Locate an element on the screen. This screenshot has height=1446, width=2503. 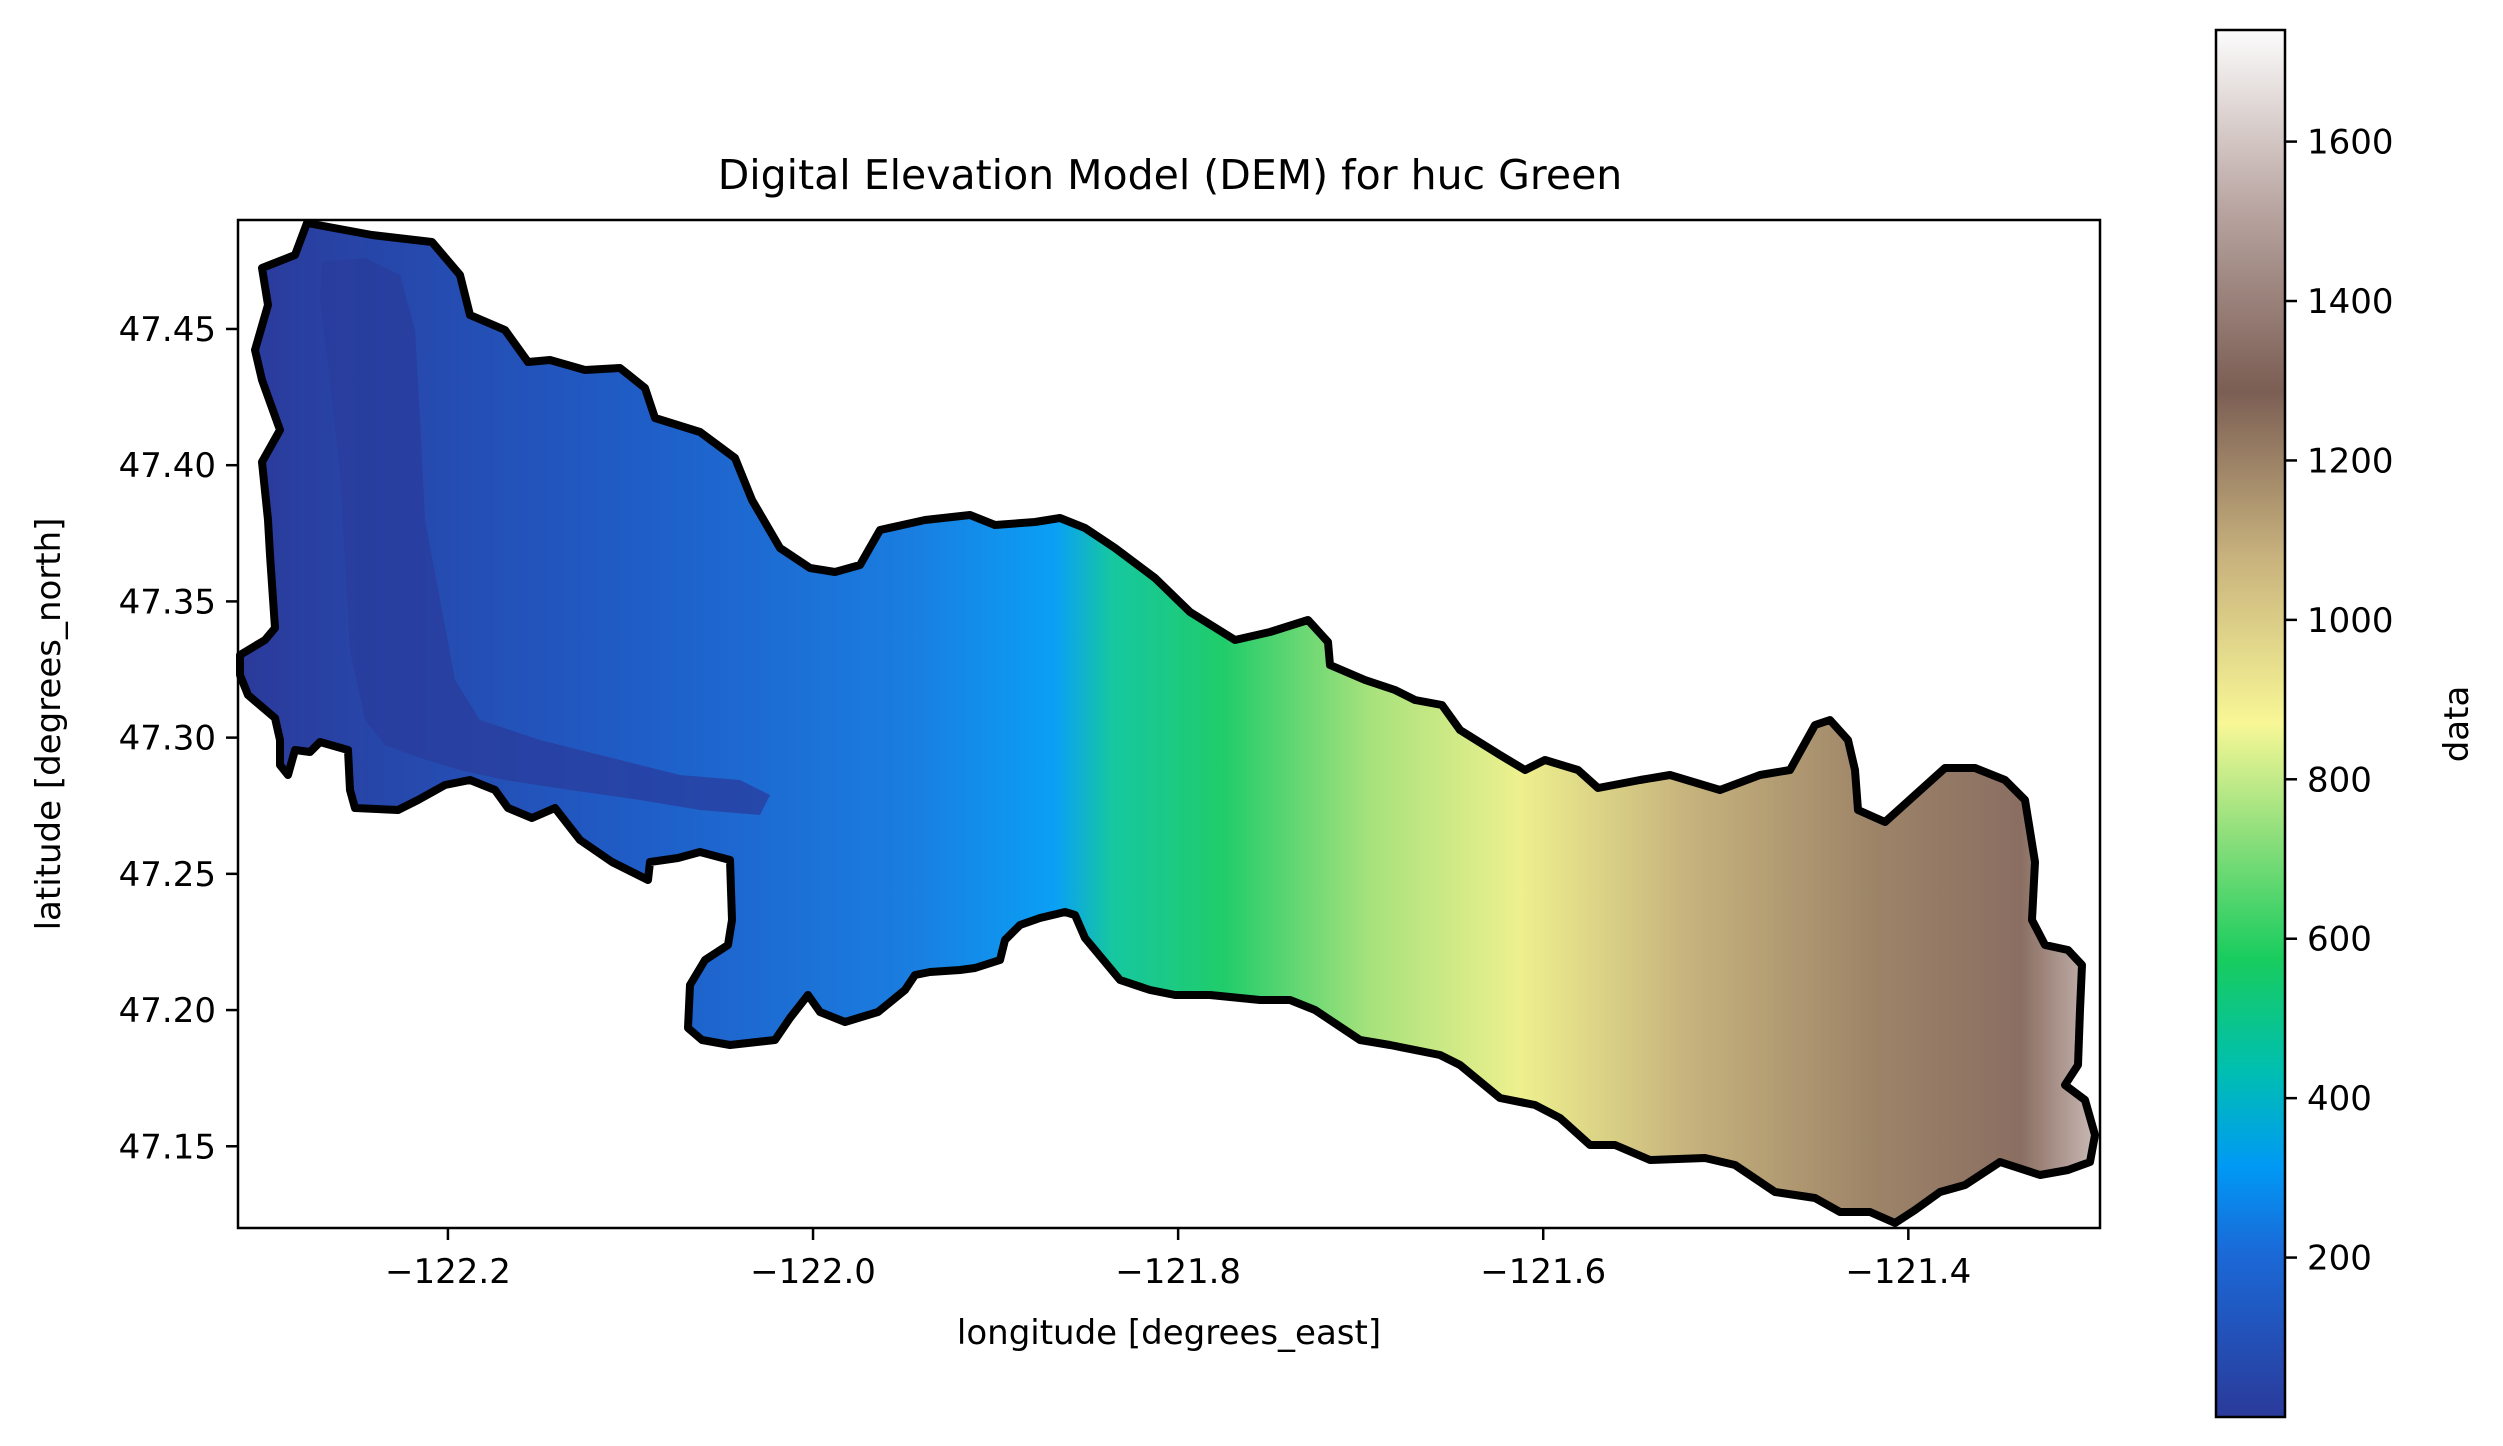
y-tick-label: 47.35 is located at coordinates (167, 602).